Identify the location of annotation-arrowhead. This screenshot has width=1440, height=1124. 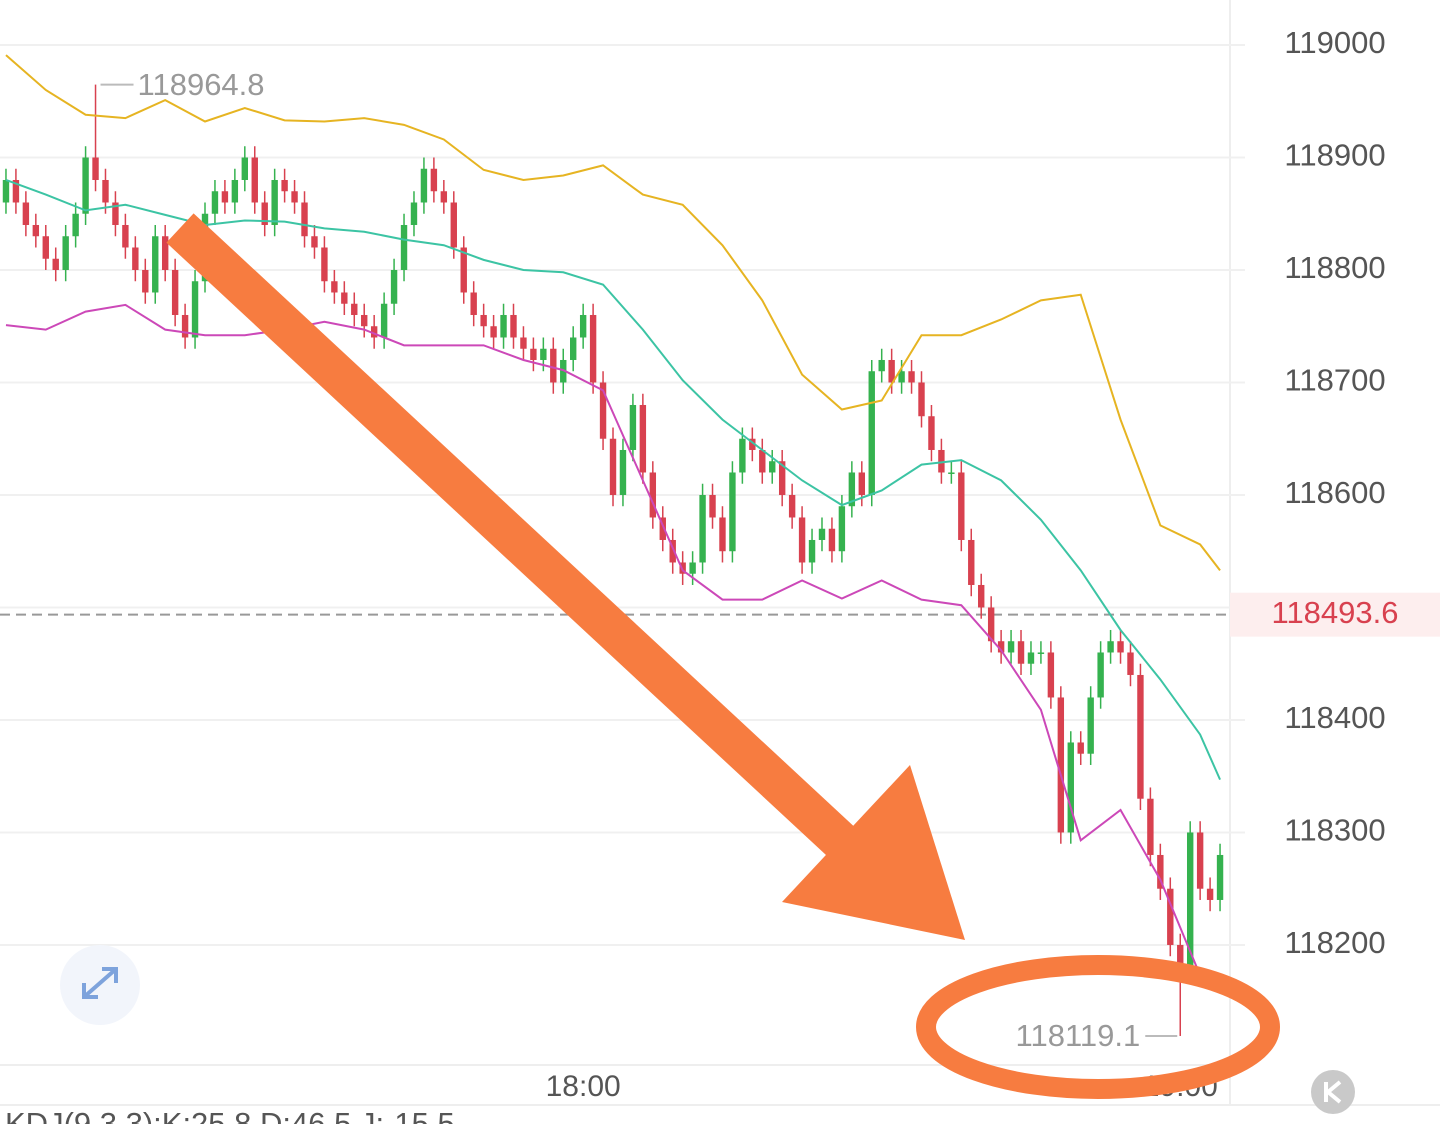
(873, 852).